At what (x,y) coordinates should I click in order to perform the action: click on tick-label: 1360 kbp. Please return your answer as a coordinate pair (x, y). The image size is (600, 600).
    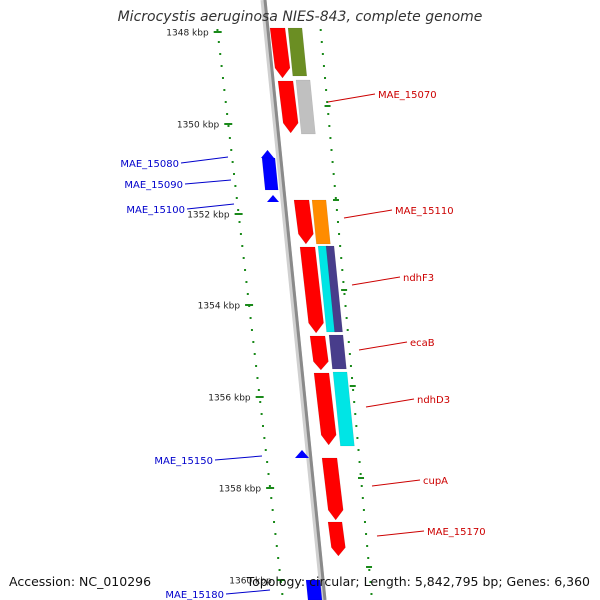
    Looking at the image, I should click on (250, 582).